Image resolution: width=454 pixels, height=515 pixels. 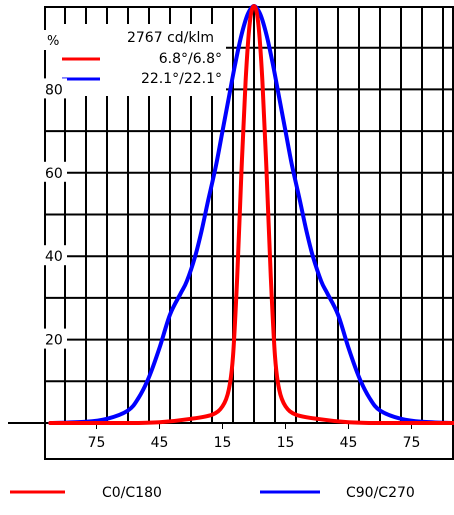 What do you see at coordinates (190, 59) in the screenshot?
I see `legend-label: 6.8°/6.8°` at bounding box center [190, 59].